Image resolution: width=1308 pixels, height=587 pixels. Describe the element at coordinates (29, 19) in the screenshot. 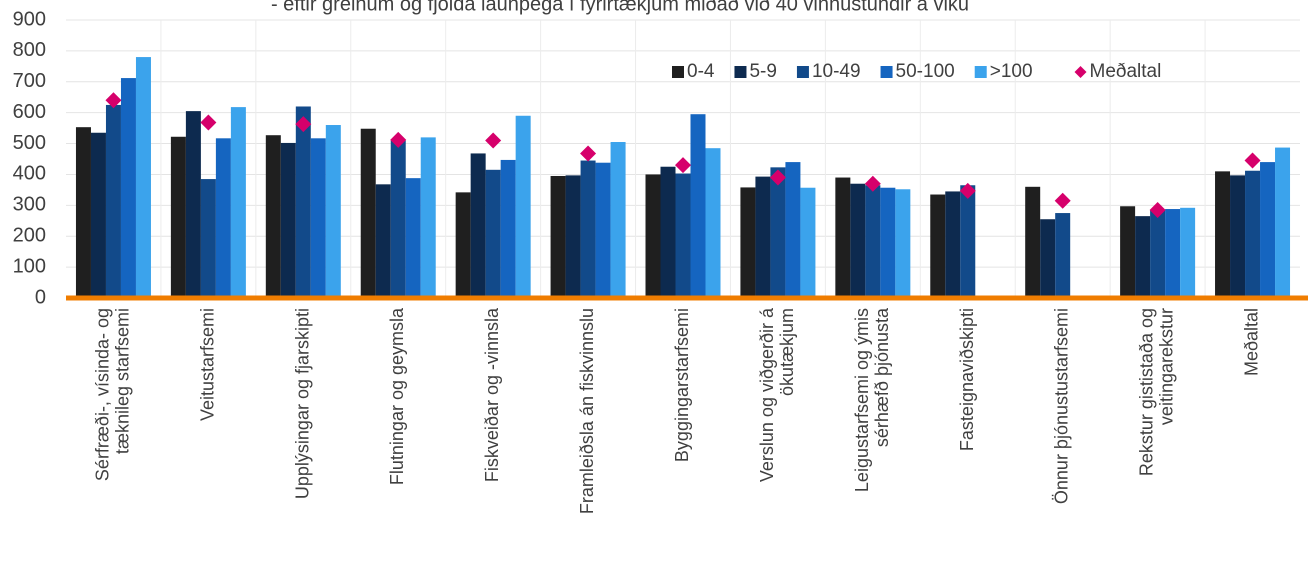

I see `y-tick-label: 900` at that location.